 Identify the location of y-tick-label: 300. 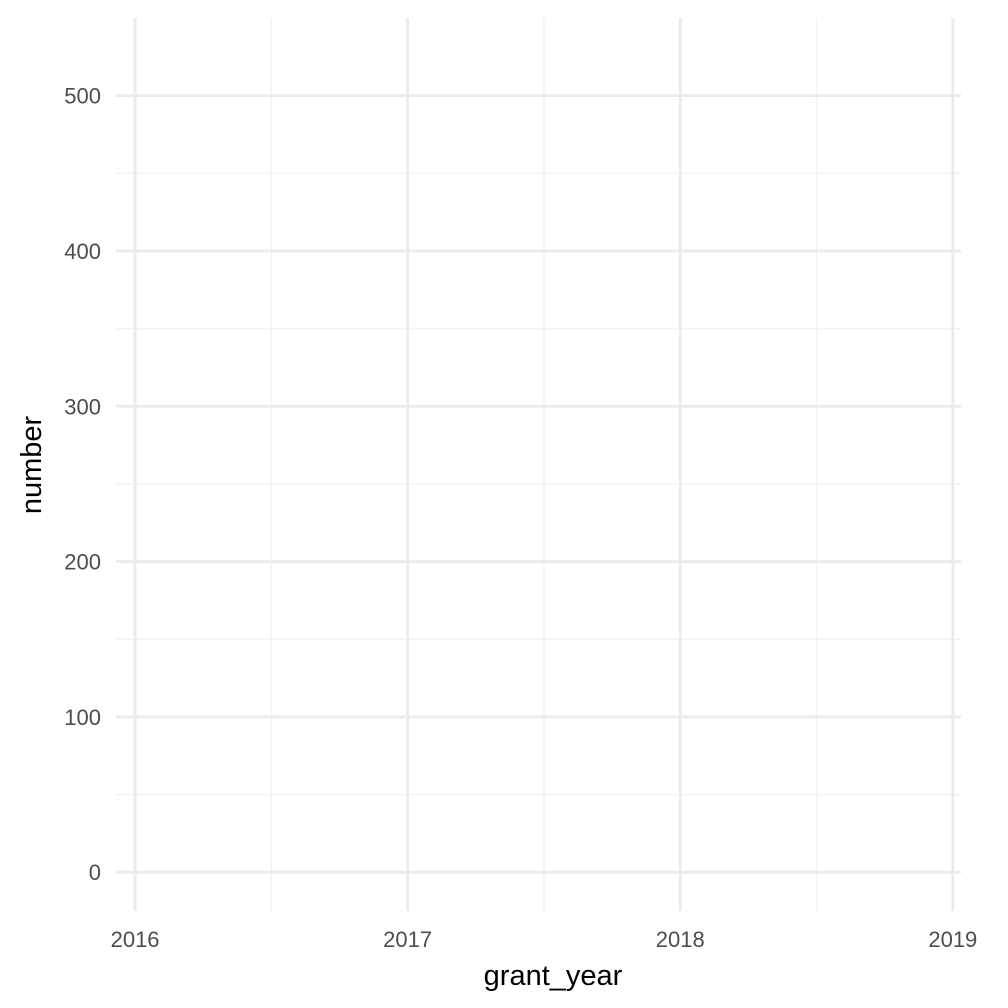
(82, 406).